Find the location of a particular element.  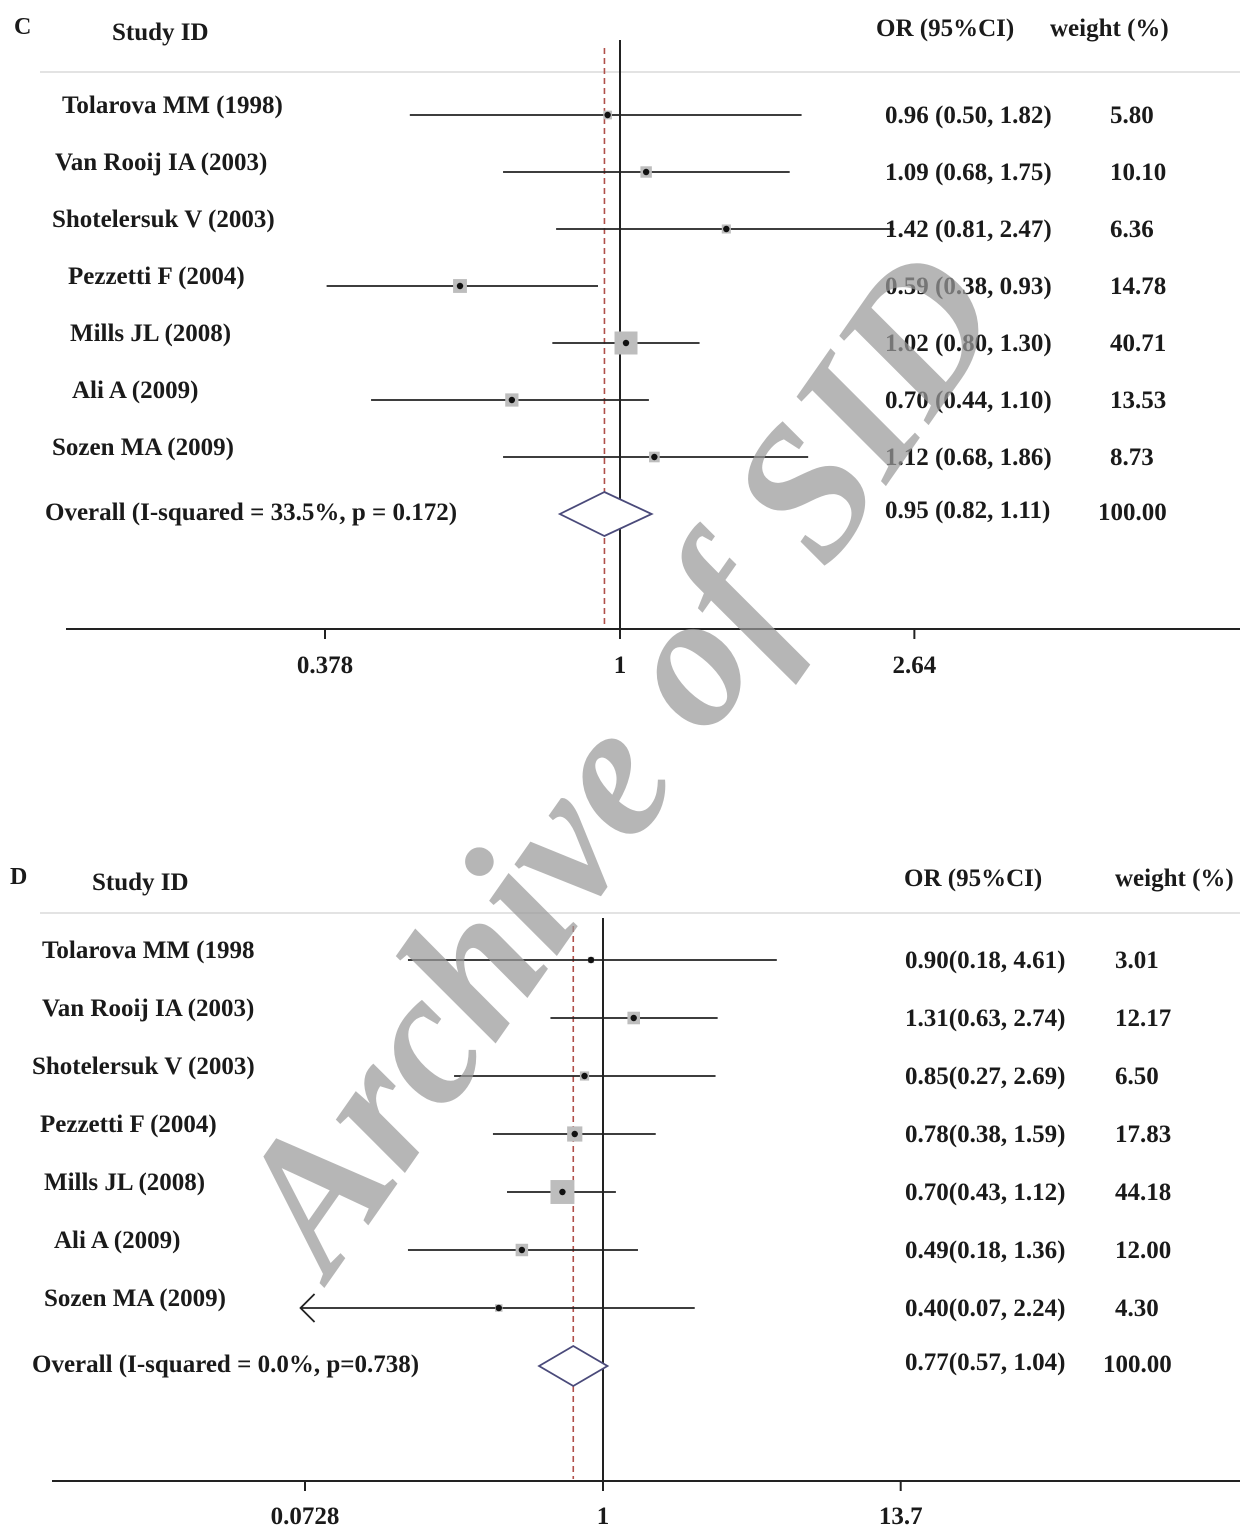

weight-value: 12.00 is located at coordinates (1143, 1250).